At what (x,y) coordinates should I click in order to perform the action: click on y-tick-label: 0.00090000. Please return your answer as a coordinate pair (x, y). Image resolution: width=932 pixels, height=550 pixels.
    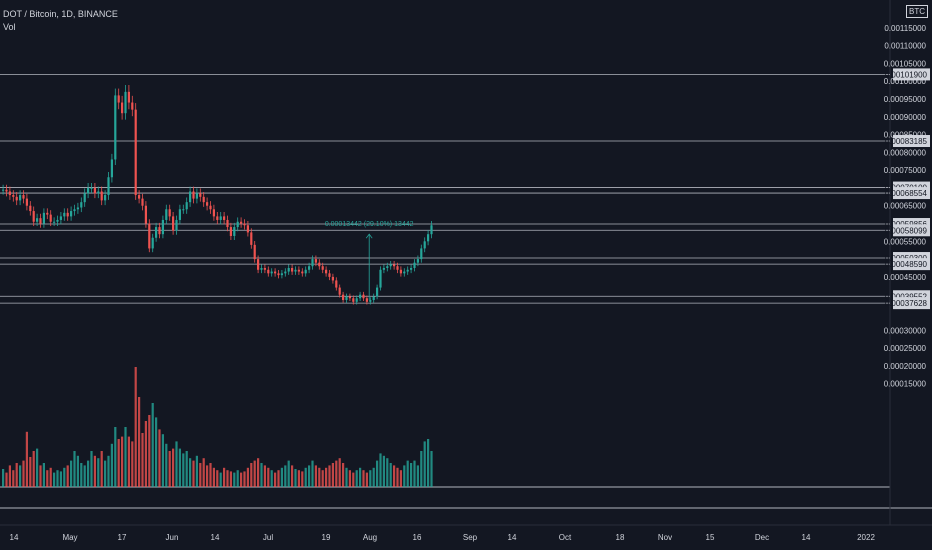
    Looking at the image, I should click on (905, 117).